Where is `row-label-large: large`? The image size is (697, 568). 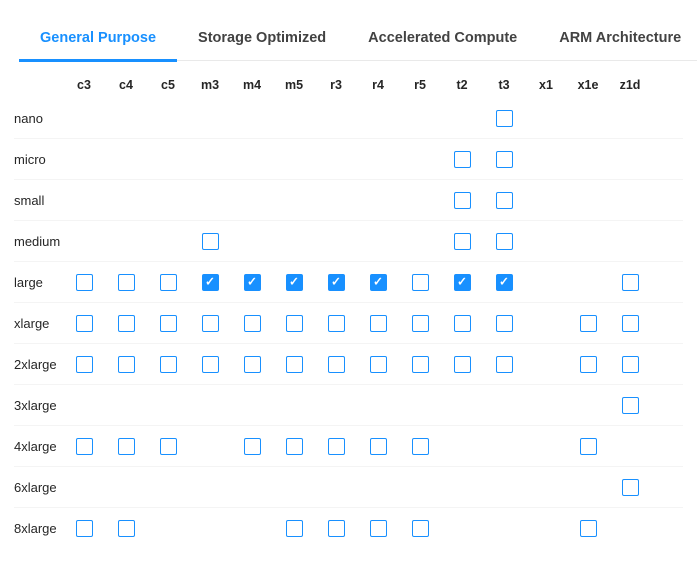
row-label-large: large is located at coordinates (28, 282).